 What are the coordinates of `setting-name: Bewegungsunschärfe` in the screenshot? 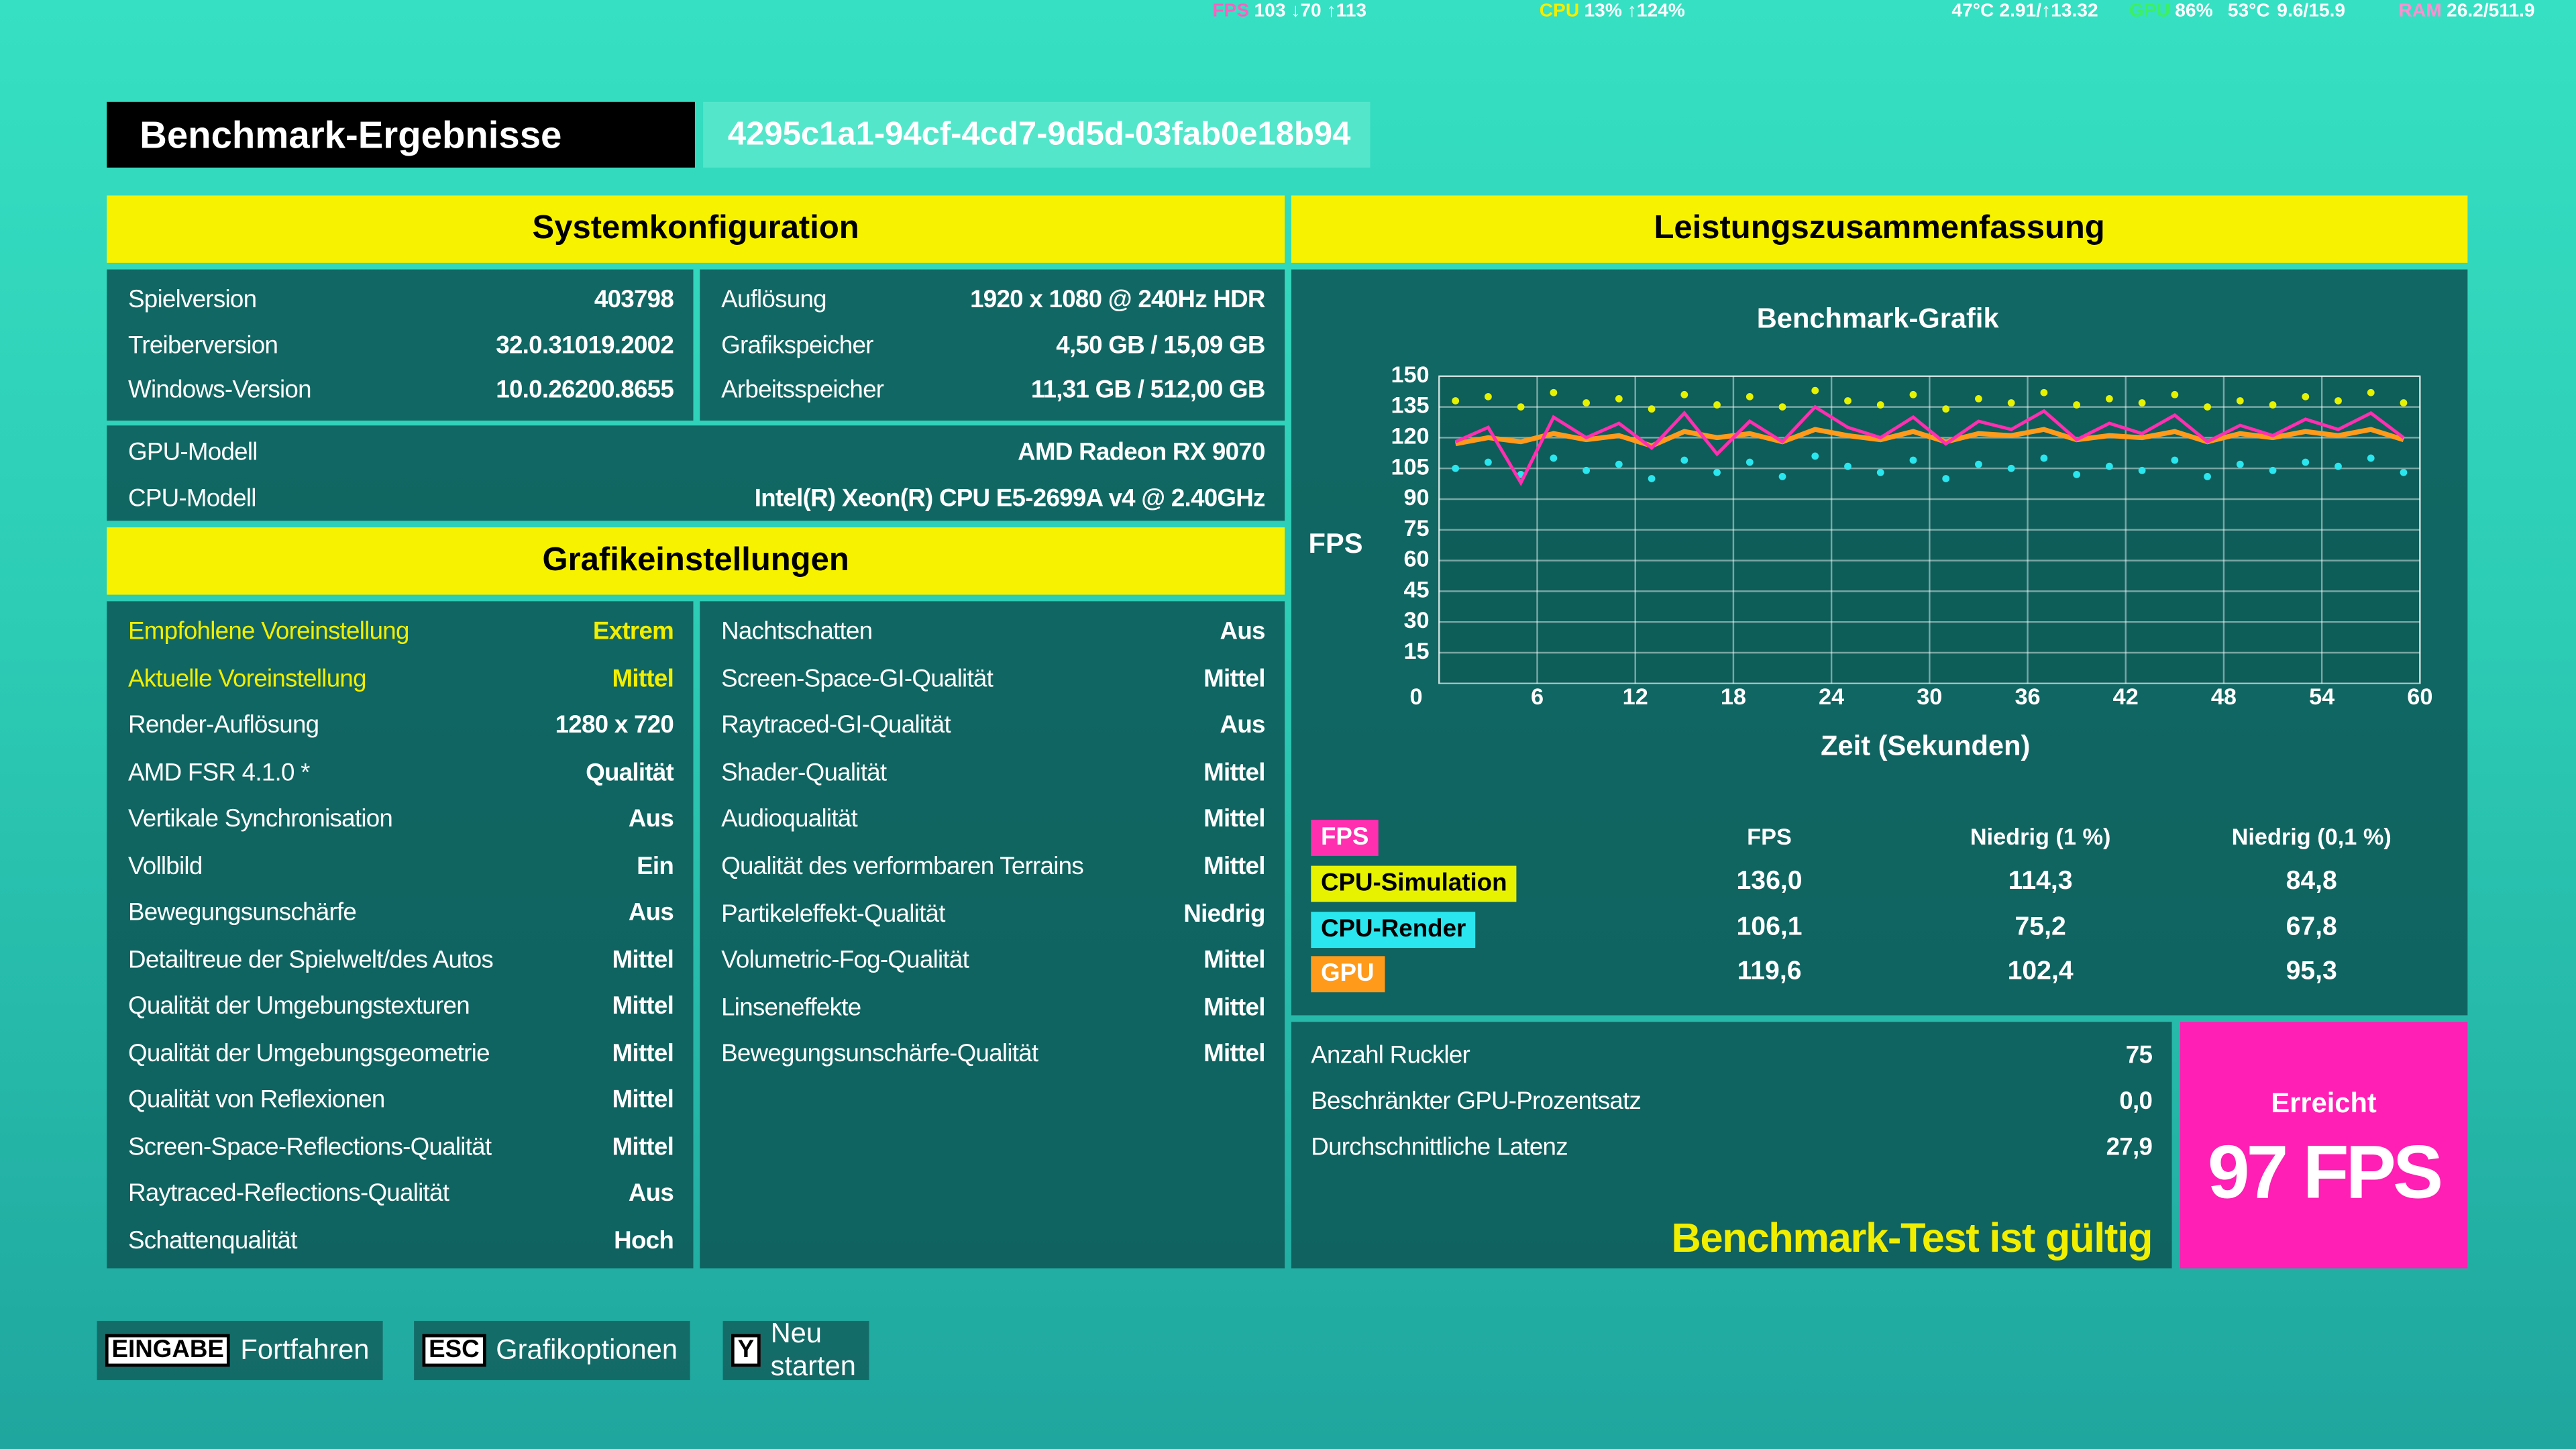 It's located at (242, 912).